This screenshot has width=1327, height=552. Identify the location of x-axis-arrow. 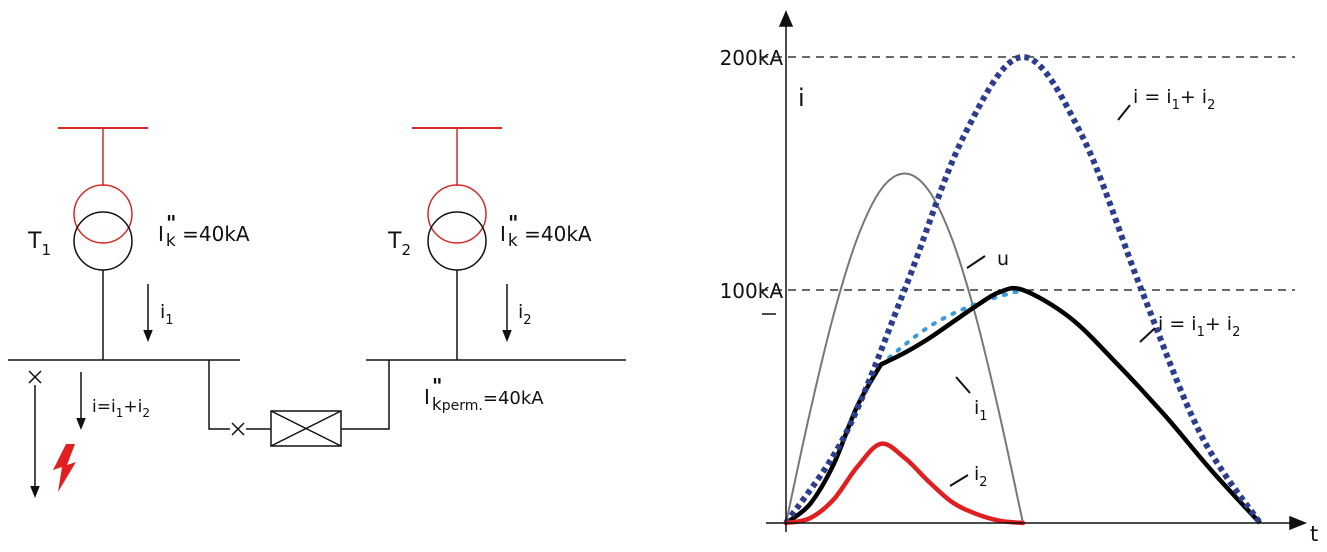
(1298, 523).